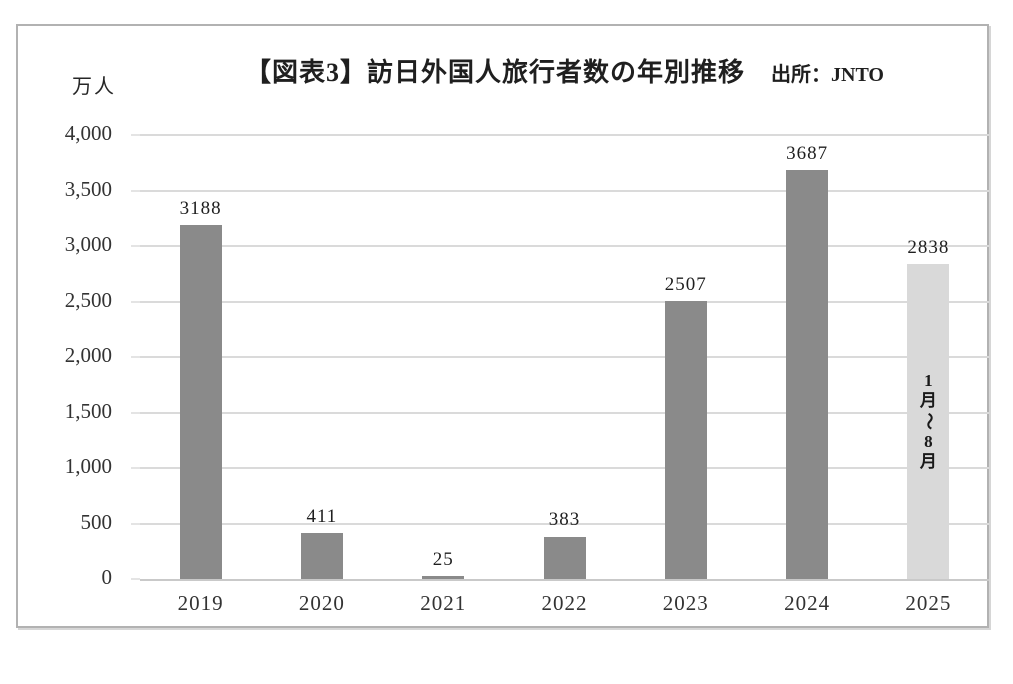 Image resolution: width=1013 pixels, height=684 pixels. I want to click on y-axis-label-3,000: 3,000, so click(88, 244).